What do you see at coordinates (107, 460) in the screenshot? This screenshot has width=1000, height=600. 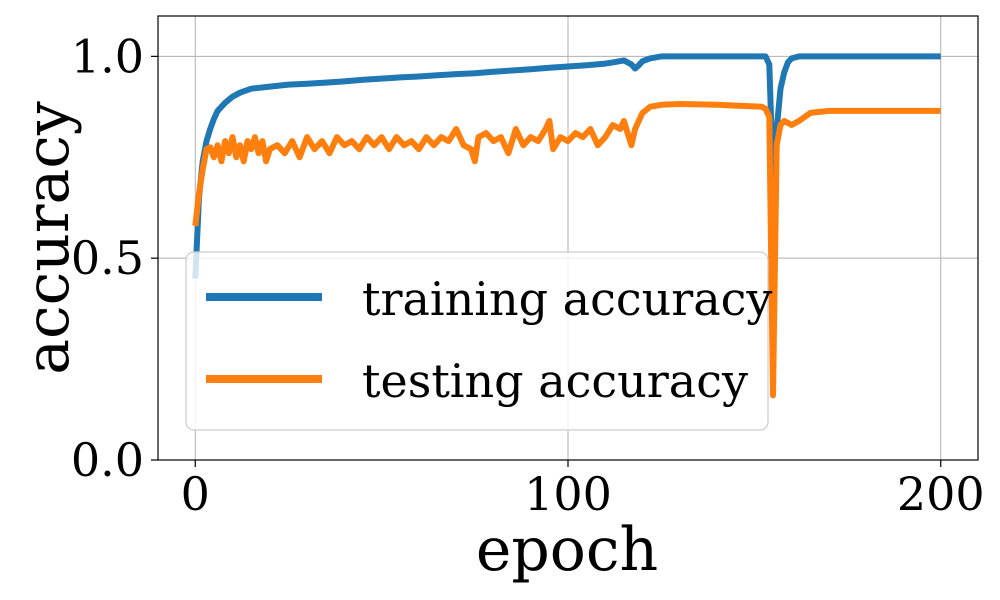 I see `y-tick-label: 0.0` at bounding box center [107, 460].